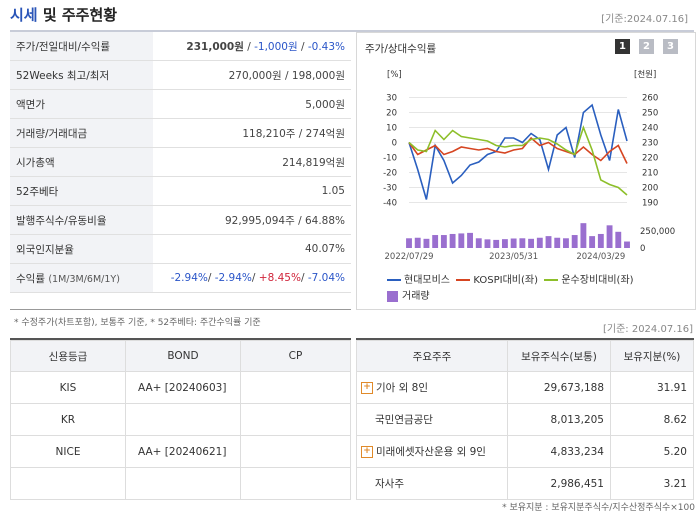 The image size is (699, 521). Describe the element at coordinates (63, 14) in the screenshot. I see `section-title: 시세 및 주주현황` at that location.